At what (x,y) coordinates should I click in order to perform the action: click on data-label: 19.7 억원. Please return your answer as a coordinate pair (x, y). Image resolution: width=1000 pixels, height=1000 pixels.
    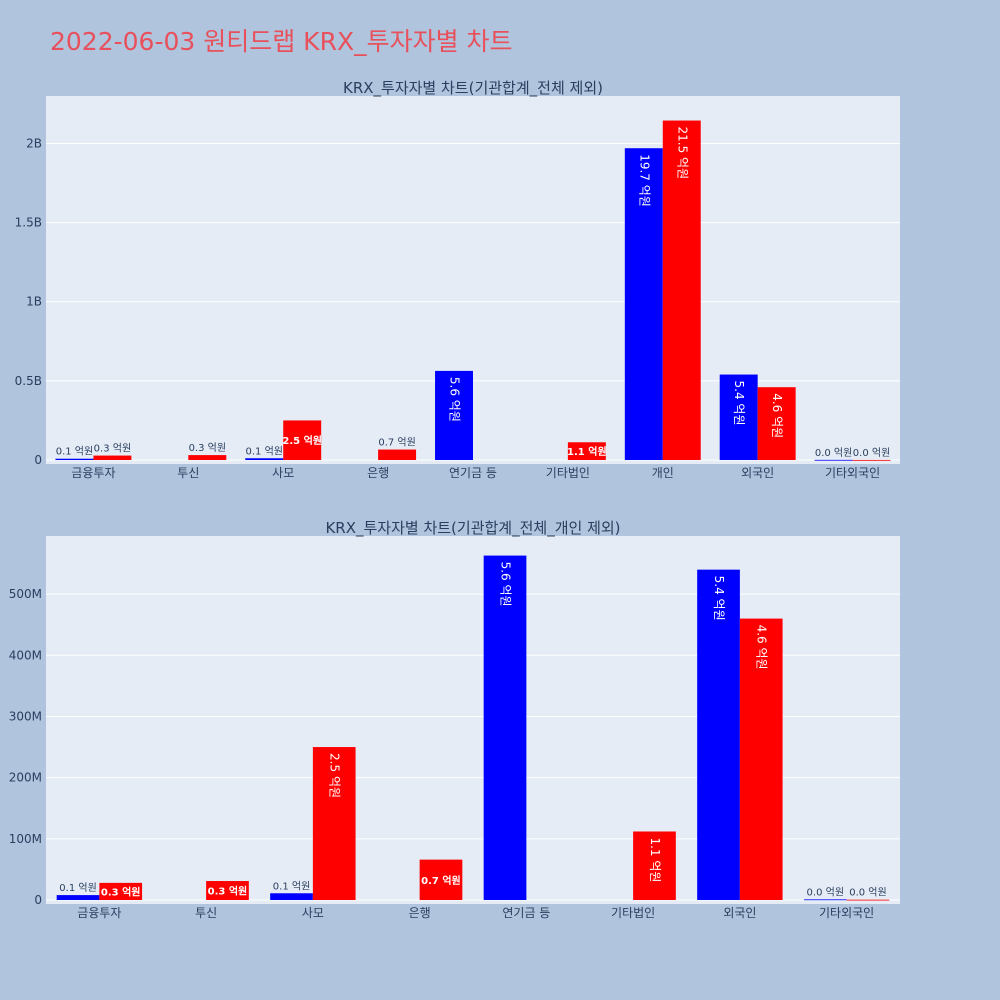
    Looking at the image, I should click on (644, 180).